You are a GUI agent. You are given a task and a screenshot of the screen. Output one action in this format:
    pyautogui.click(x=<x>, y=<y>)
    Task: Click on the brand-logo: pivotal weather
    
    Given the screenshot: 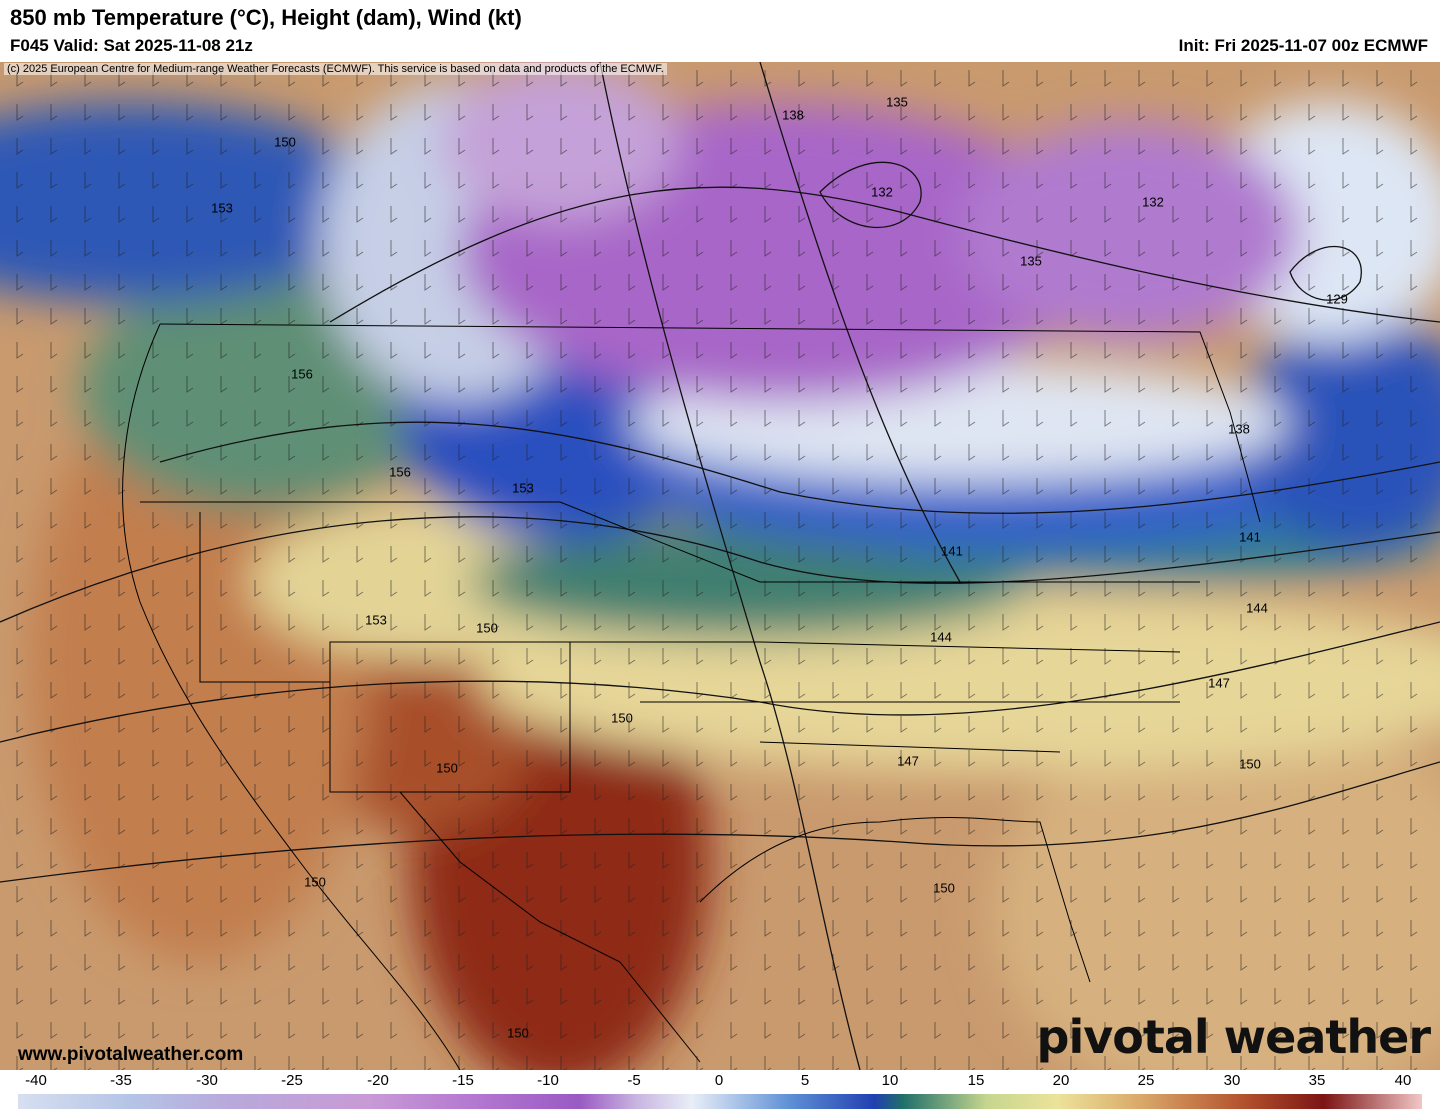 What is the action you would take?
    pyautogui.click(x=1233, y=1037)
    